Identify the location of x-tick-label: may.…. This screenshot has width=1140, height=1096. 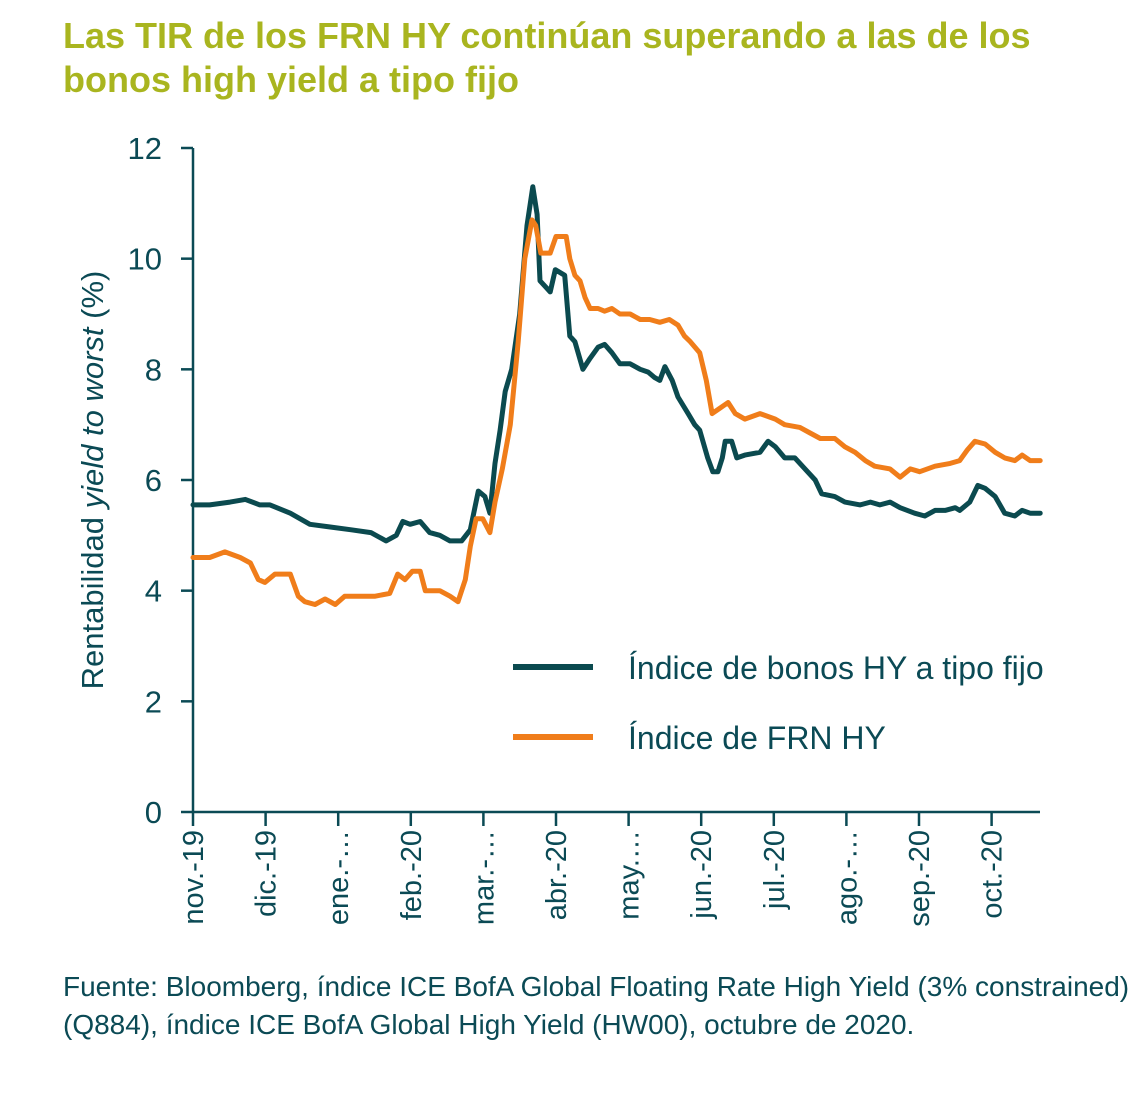
(630, 875).